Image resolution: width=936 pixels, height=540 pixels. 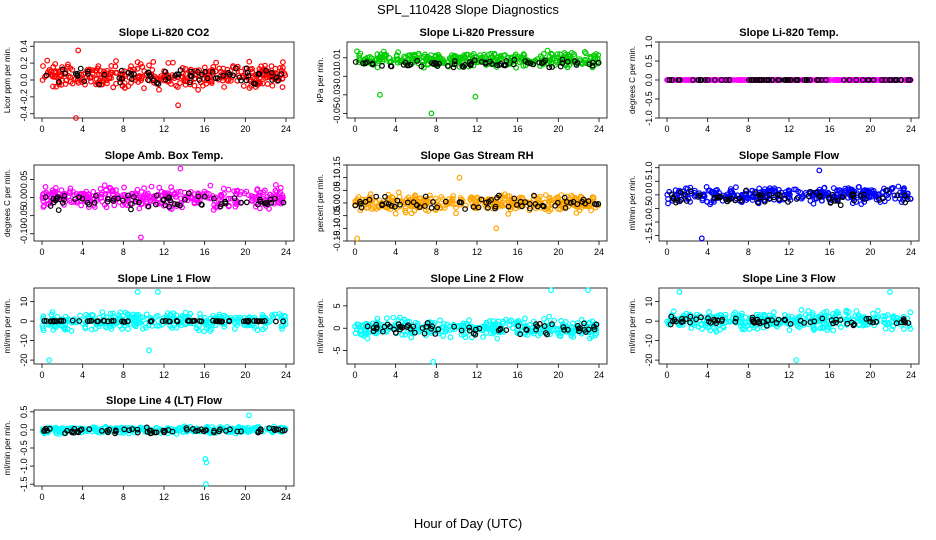 What do you see at coordinates (24, 198) in the screenshot?
I see `y-tick-label: 0.00` at bounding box center [24, 198].